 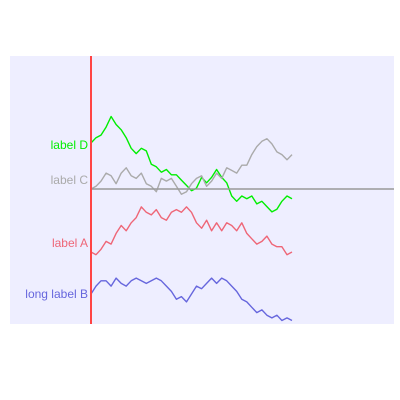 I want to click on series-label-3: long label B, so click(x=56, y=294).